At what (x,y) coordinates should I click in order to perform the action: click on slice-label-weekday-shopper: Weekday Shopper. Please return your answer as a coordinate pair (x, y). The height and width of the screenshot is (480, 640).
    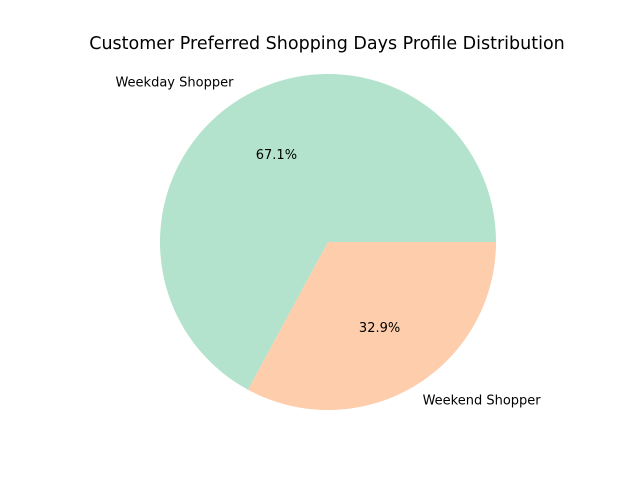
    Looking at the image, I should click on (174, 83).